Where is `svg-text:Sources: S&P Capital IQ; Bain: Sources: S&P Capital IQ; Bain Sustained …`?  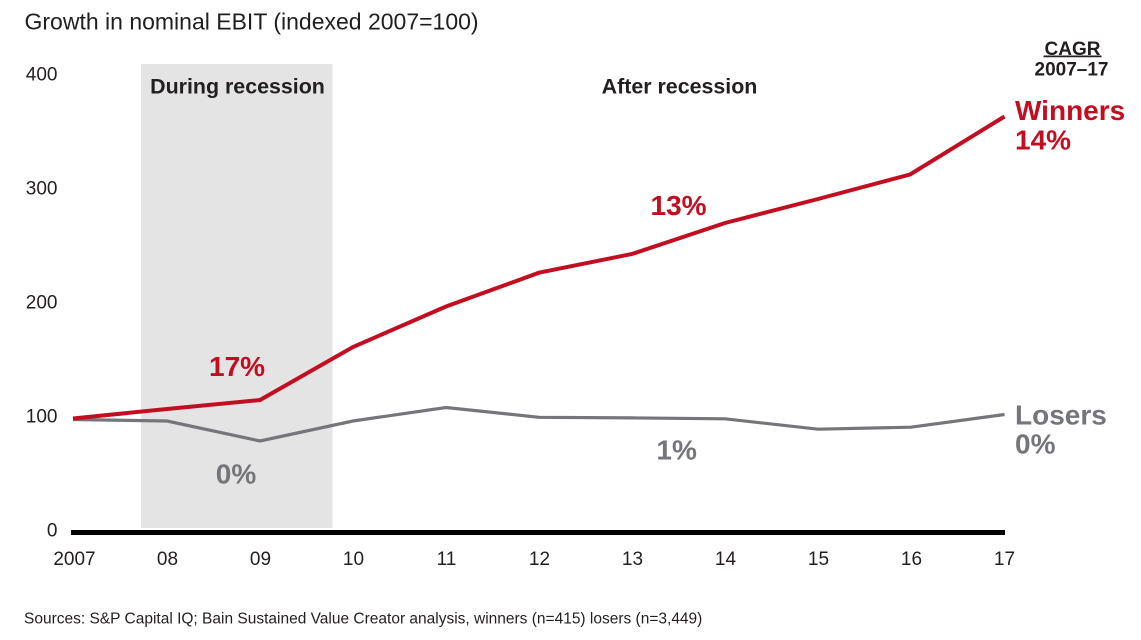
svg-text:Sources: S&P Capital IQ; Bain: Sources: S&P Capital IQ; Bain Sustained … is located at coordinates (363, 619).